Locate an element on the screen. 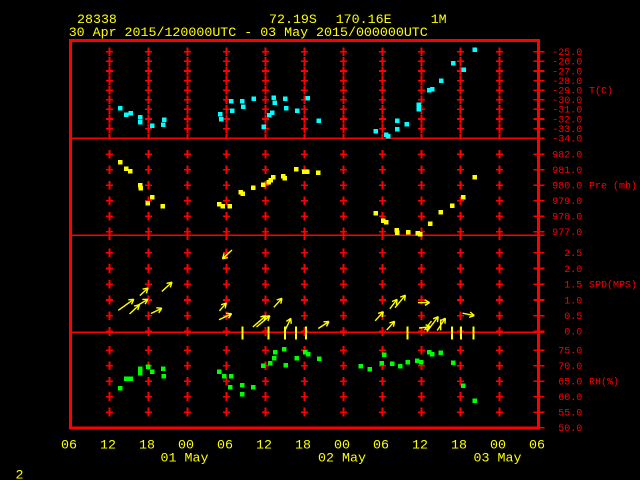  svg-text: 981.0 is located at coordinates (567, 171).